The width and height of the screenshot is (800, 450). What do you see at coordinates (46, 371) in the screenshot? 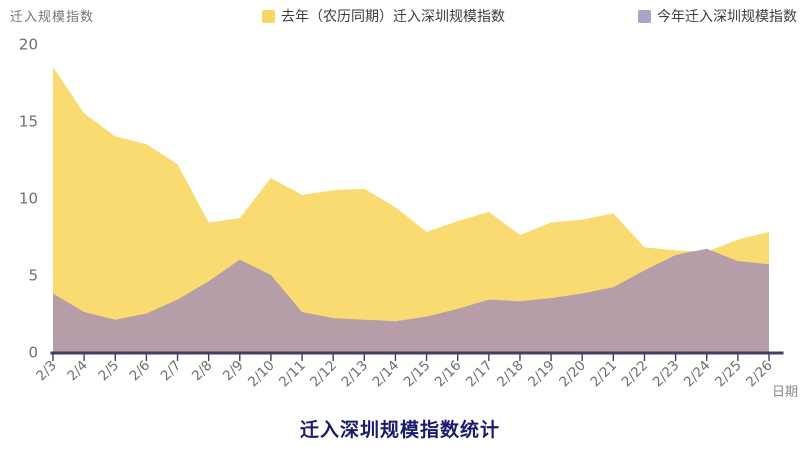
I see `x-axis-label: 2/3` at bounding box center [46, 371].